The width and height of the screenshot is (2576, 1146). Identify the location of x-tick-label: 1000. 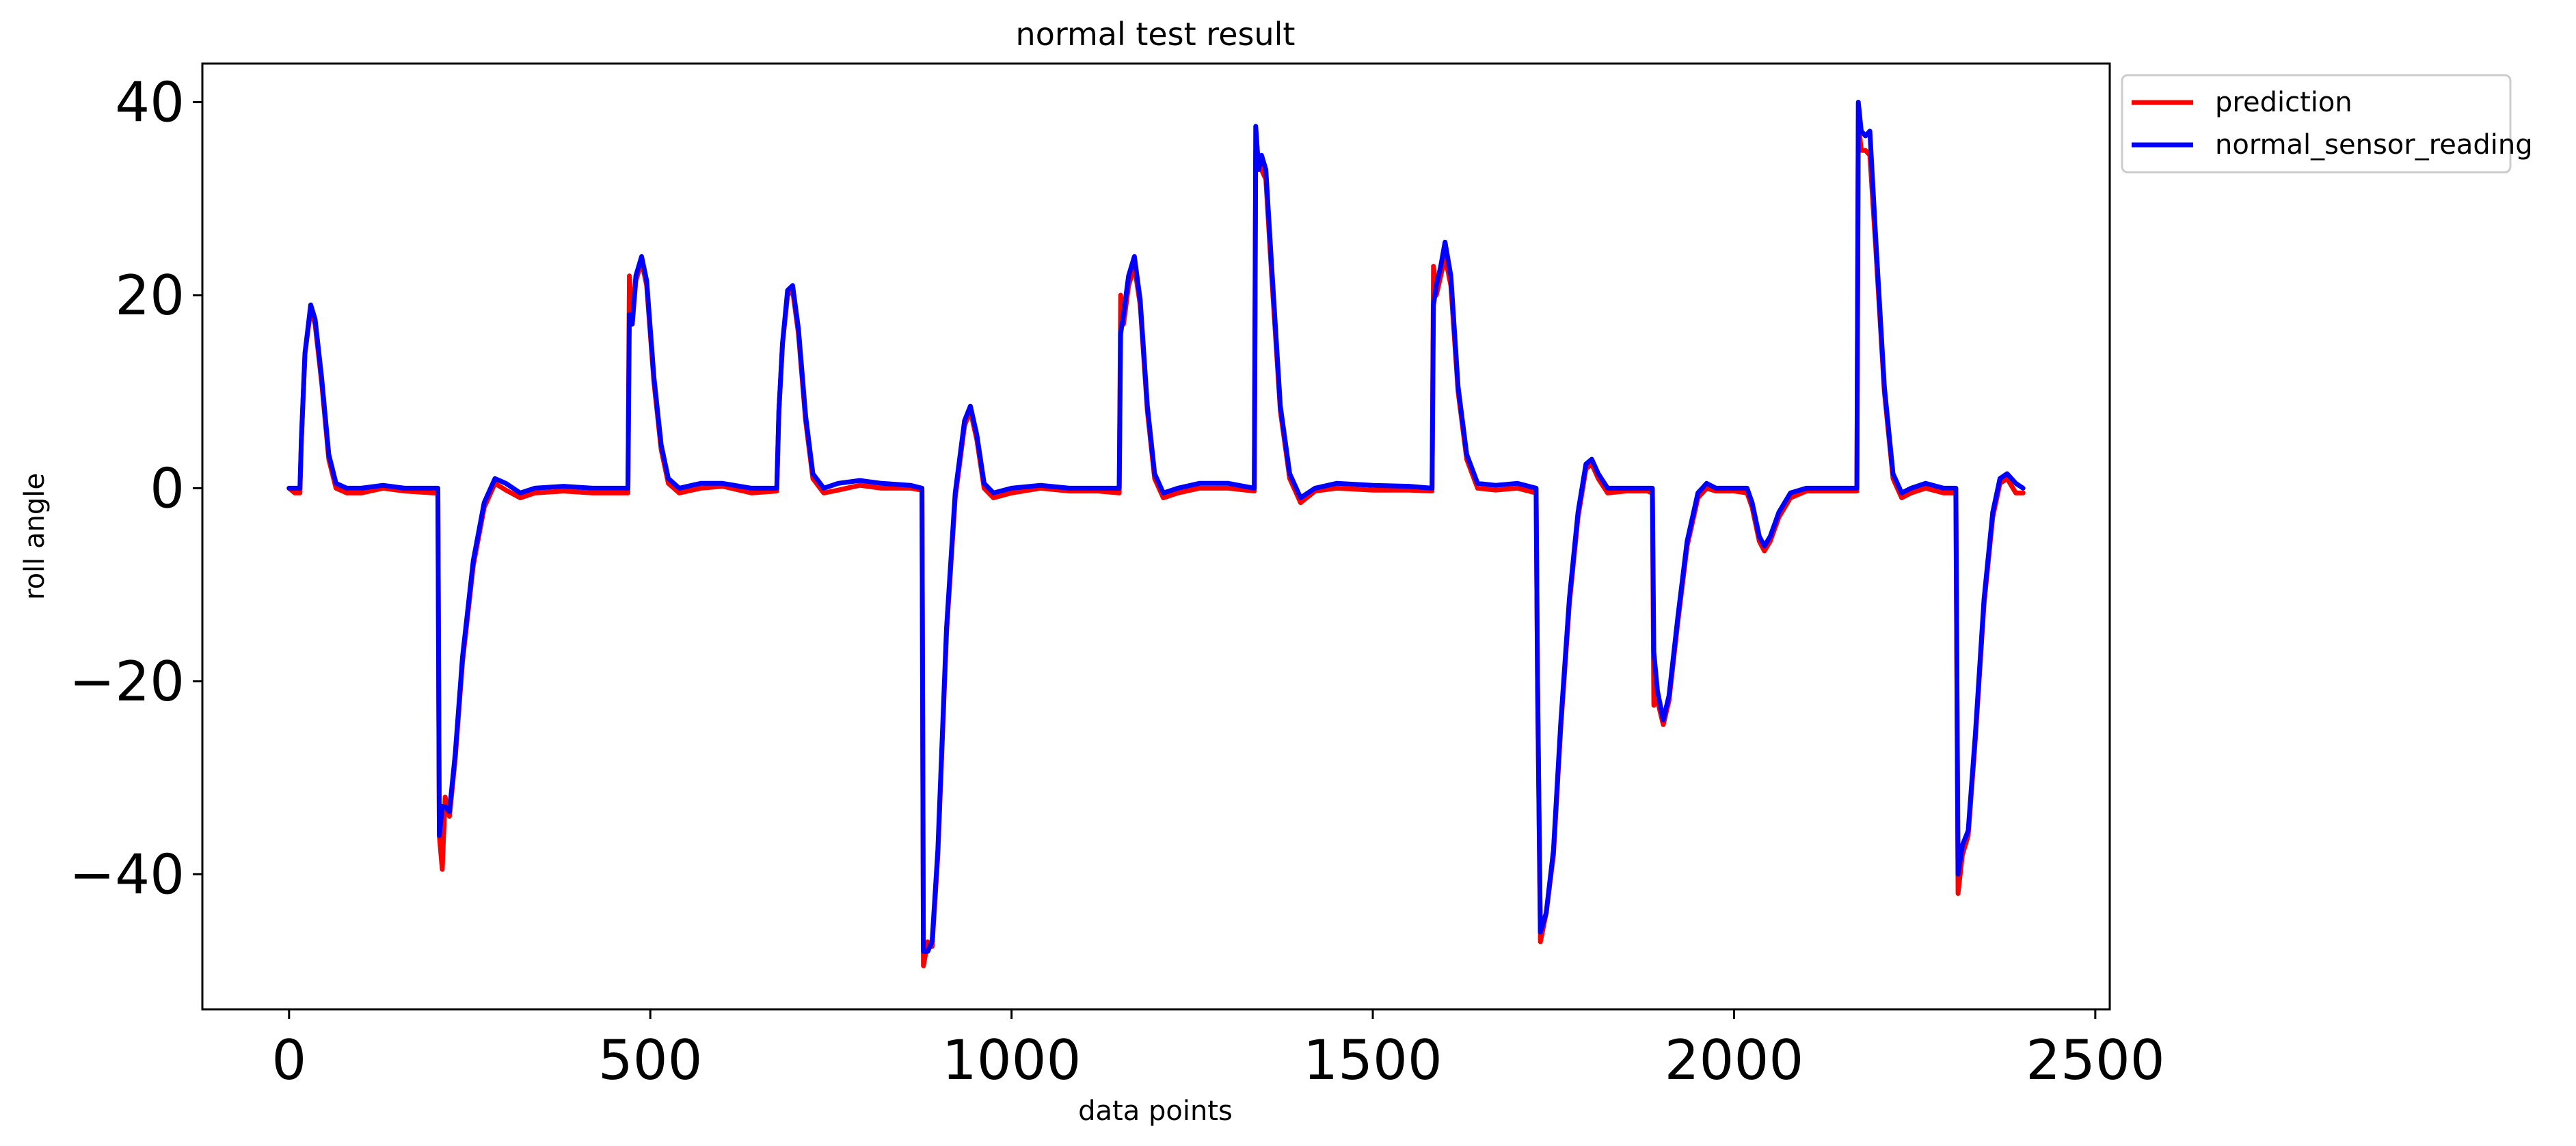
(1012, 1060).